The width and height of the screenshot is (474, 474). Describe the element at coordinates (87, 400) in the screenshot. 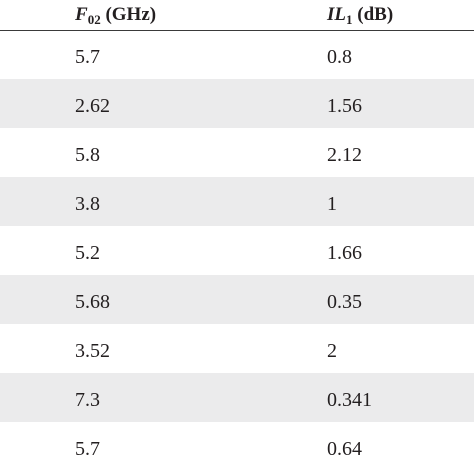

I see `cell-frequency: 7.3` at that location.